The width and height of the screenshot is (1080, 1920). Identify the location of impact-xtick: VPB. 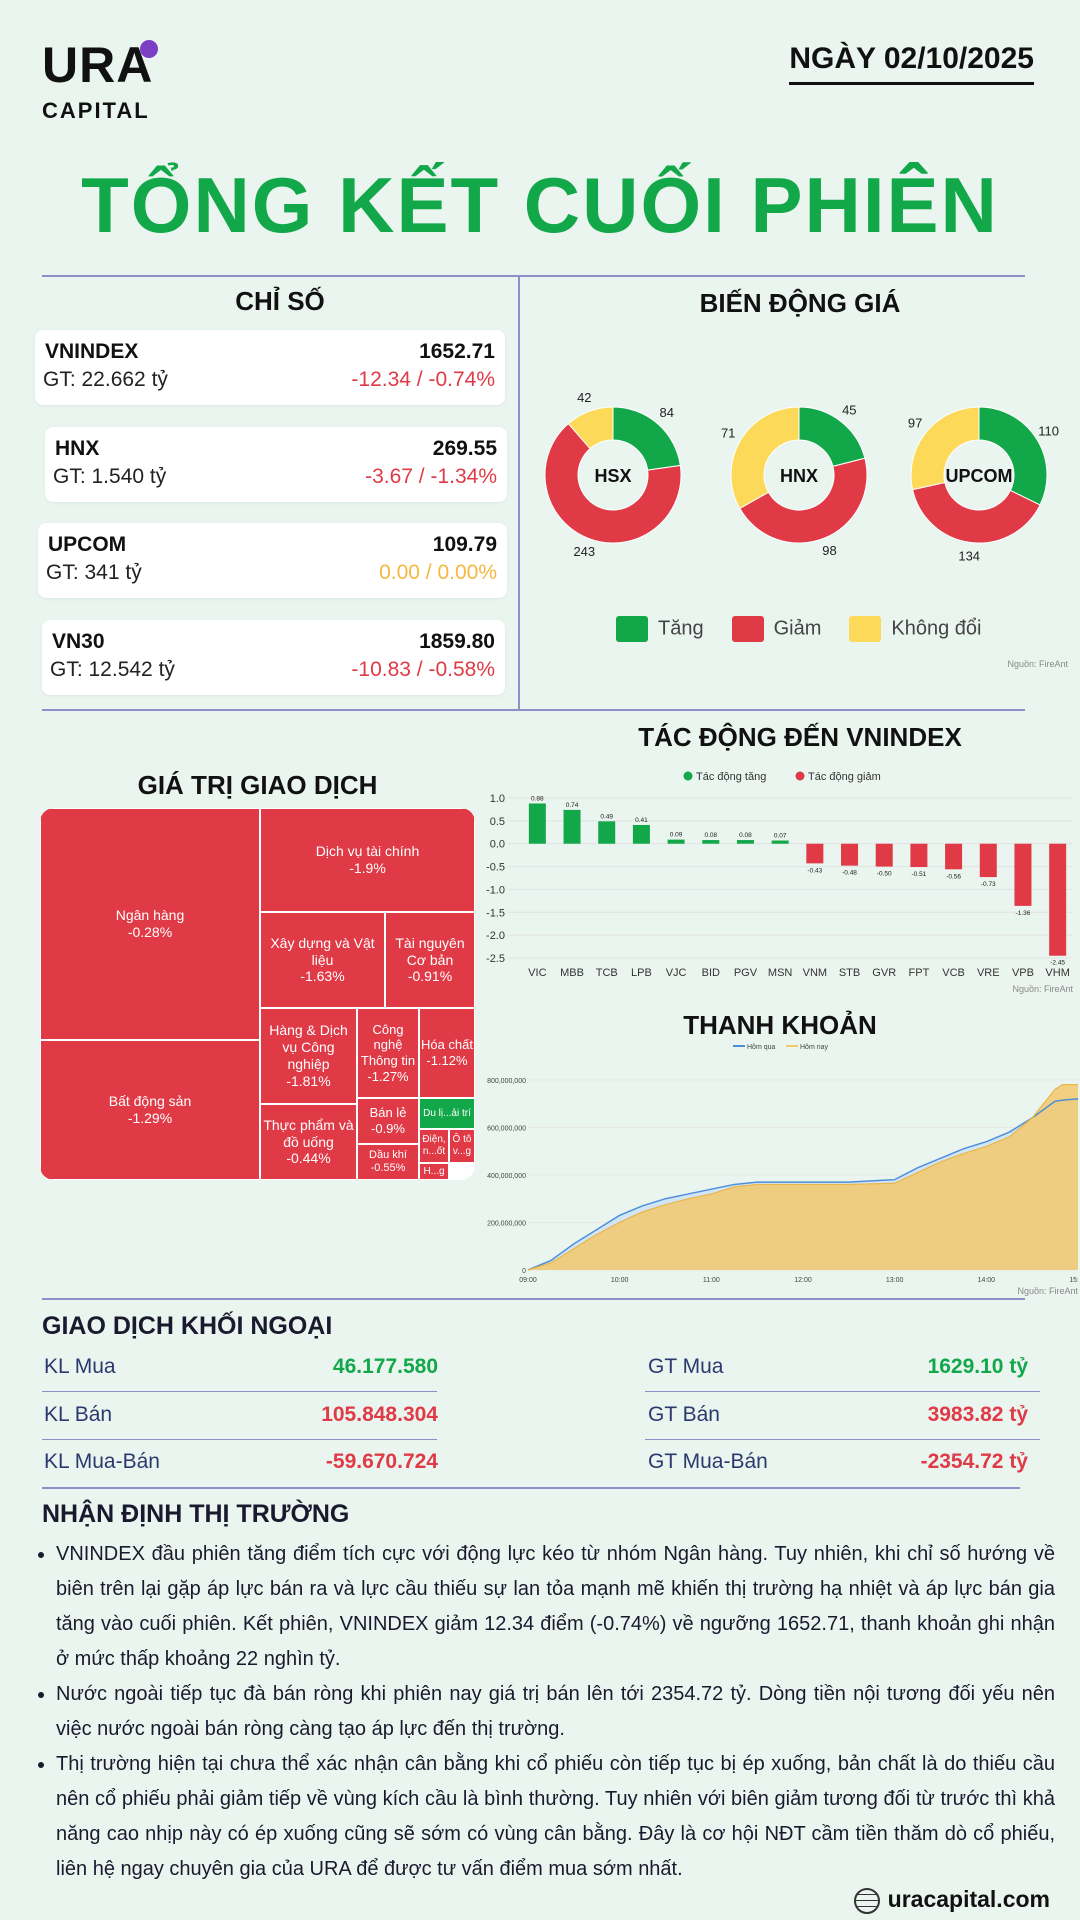
(1023, 973).